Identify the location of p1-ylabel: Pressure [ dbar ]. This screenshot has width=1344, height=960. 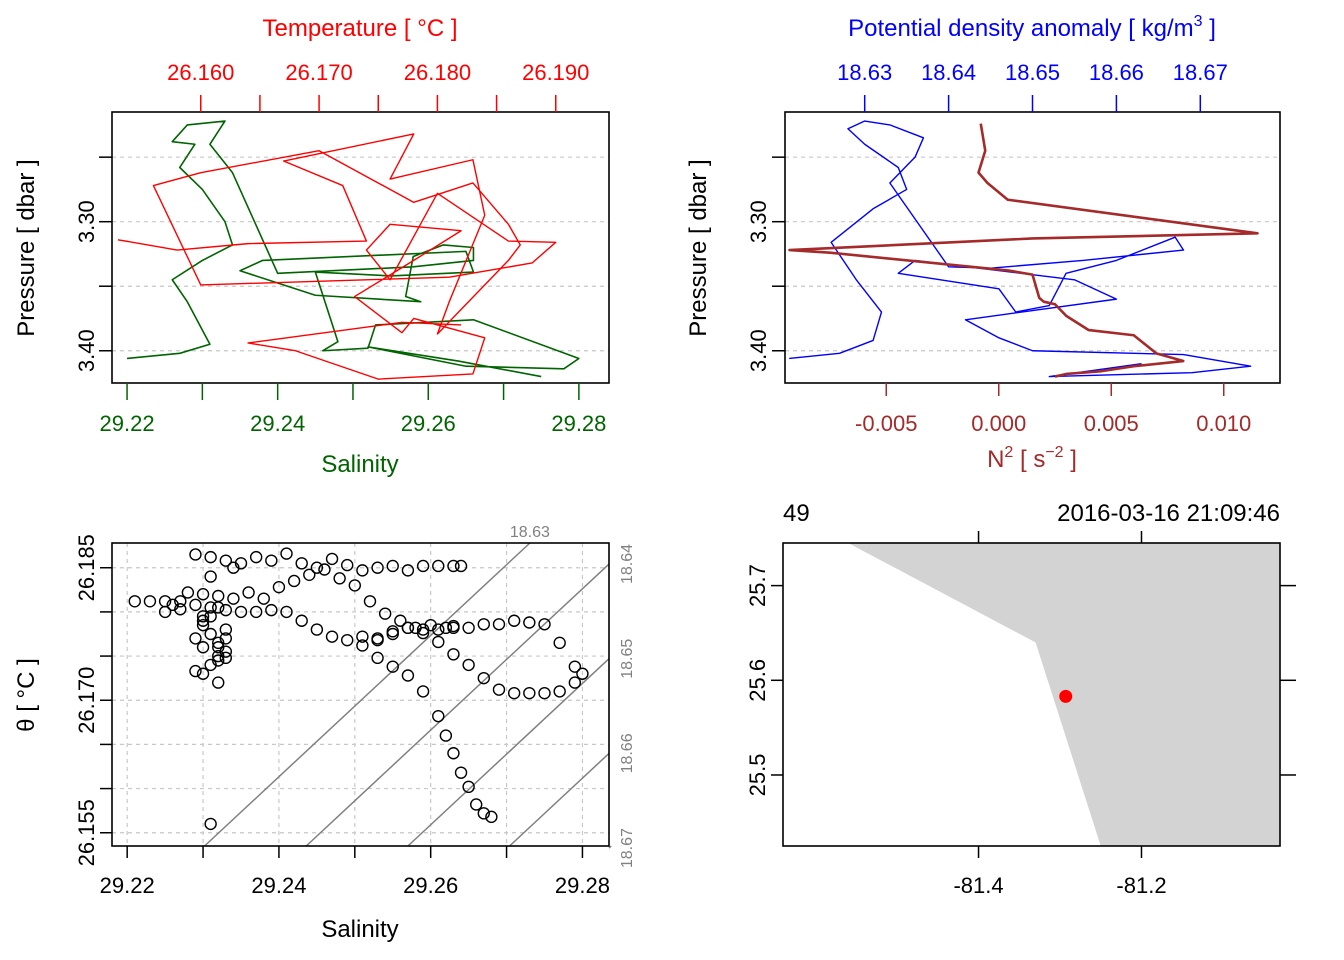
(26, 247).